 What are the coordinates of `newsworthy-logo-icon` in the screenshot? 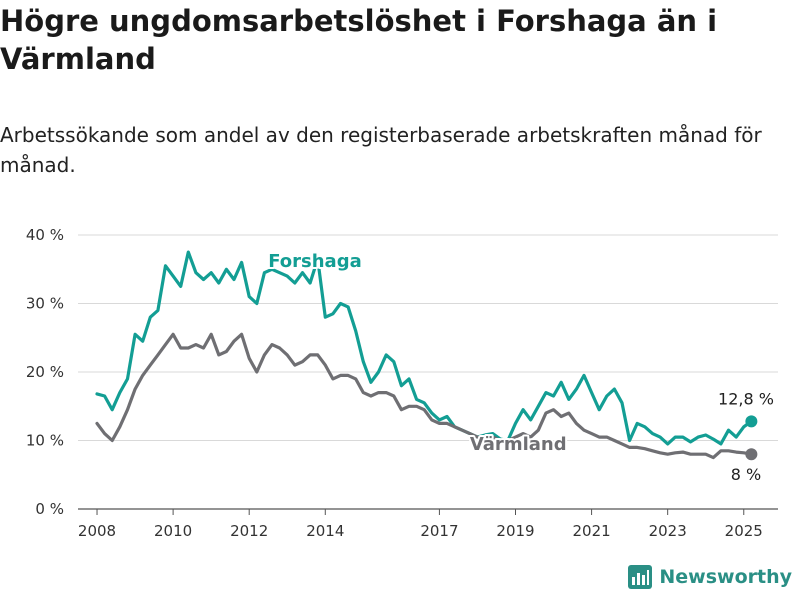 It's located at (640, 577).